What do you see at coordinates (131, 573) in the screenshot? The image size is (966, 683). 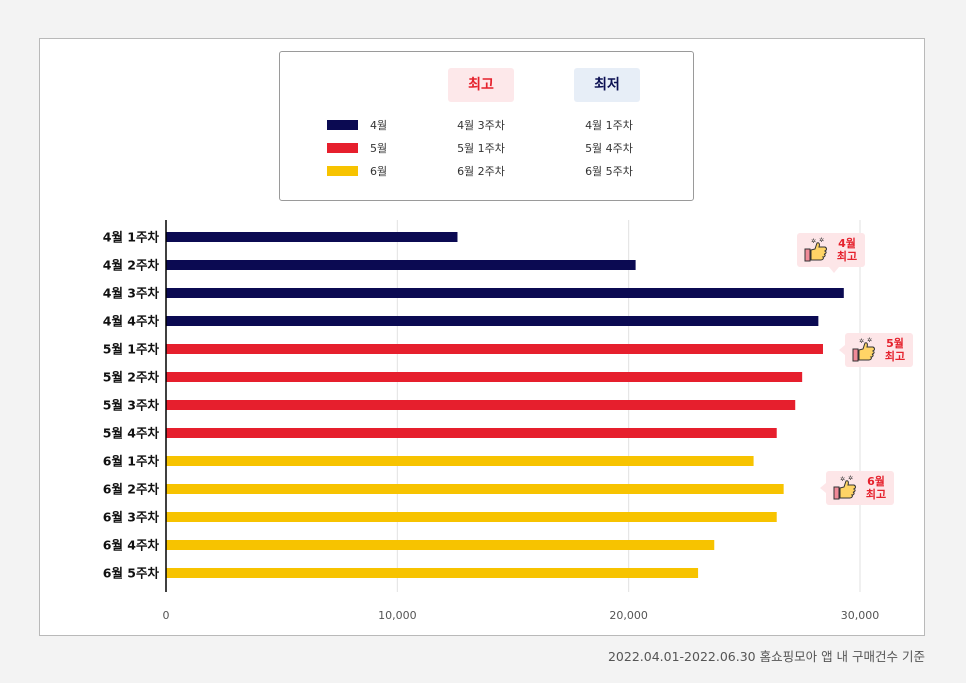 I see `category-label: 6월 5주차` at bounding box center [131, 573].